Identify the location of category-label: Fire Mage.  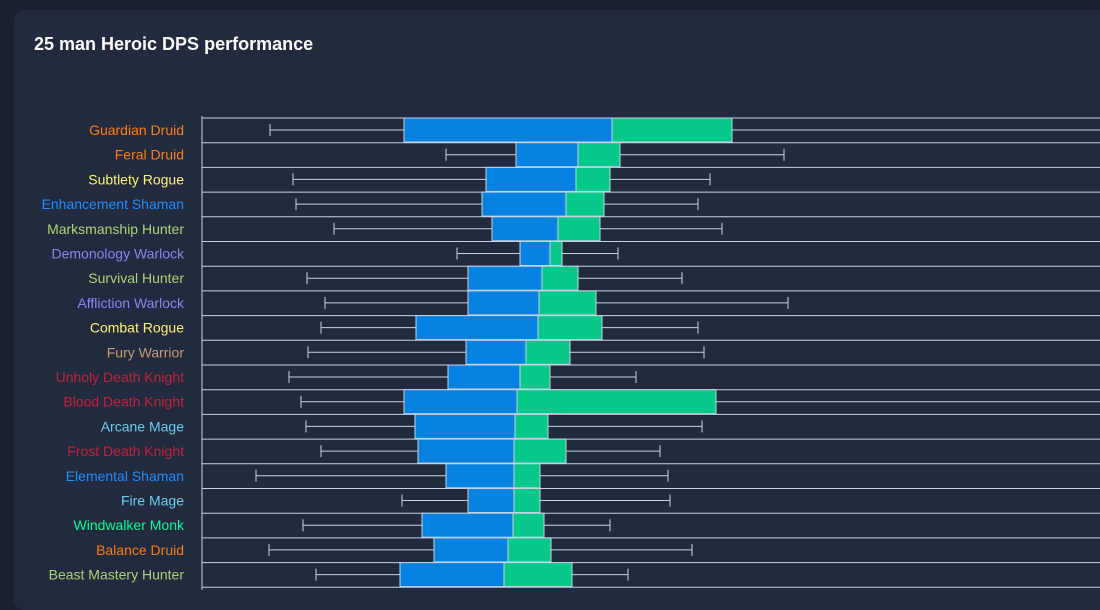
(152, 501).